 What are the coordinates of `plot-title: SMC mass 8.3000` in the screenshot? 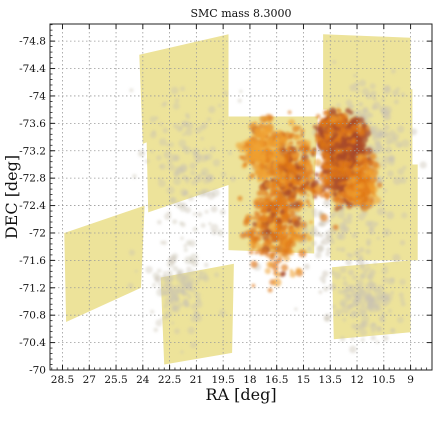 It's located at (241, 13).